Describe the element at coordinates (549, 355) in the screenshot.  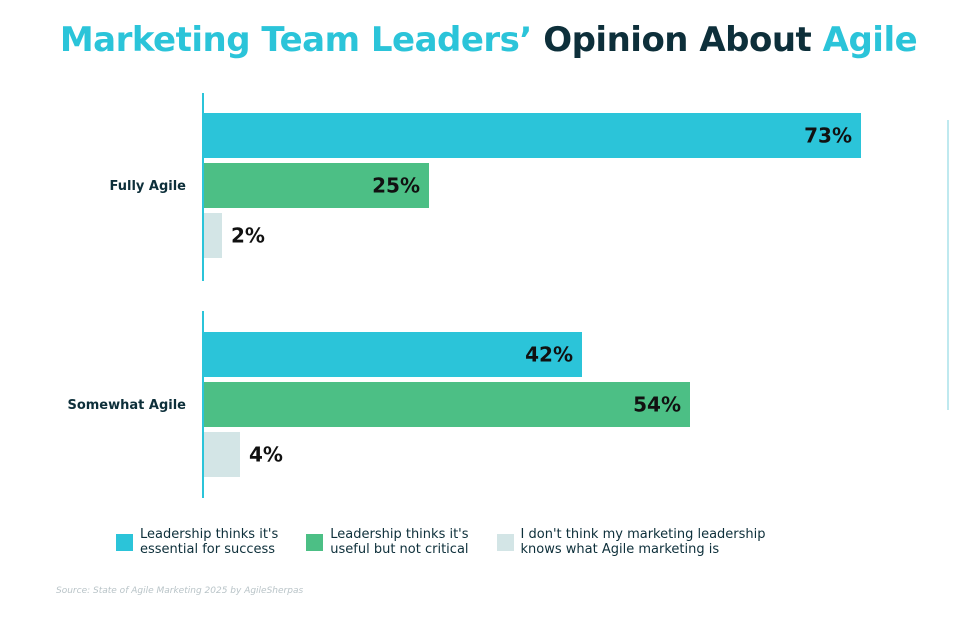
I see `data-label-somewhat-agile-series-1: 42%` at that location.